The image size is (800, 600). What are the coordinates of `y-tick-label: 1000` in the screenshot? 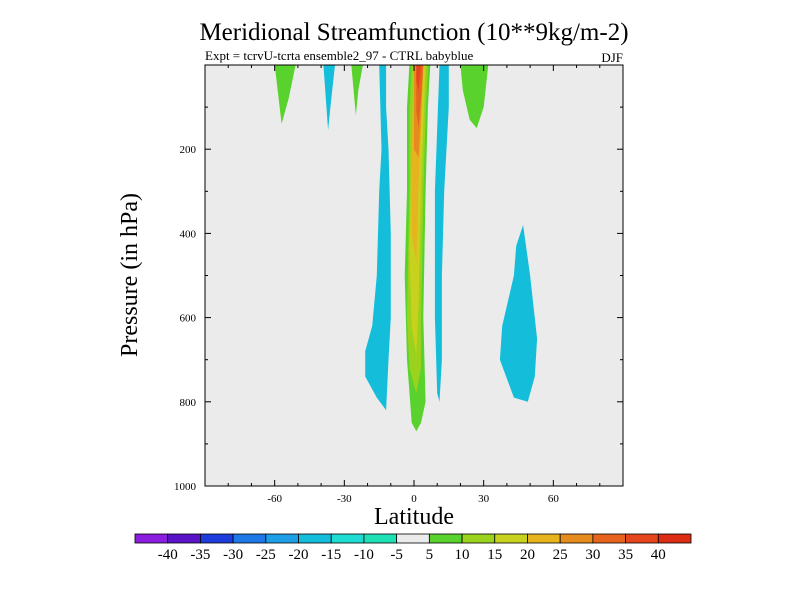 It's located at (185, 487).